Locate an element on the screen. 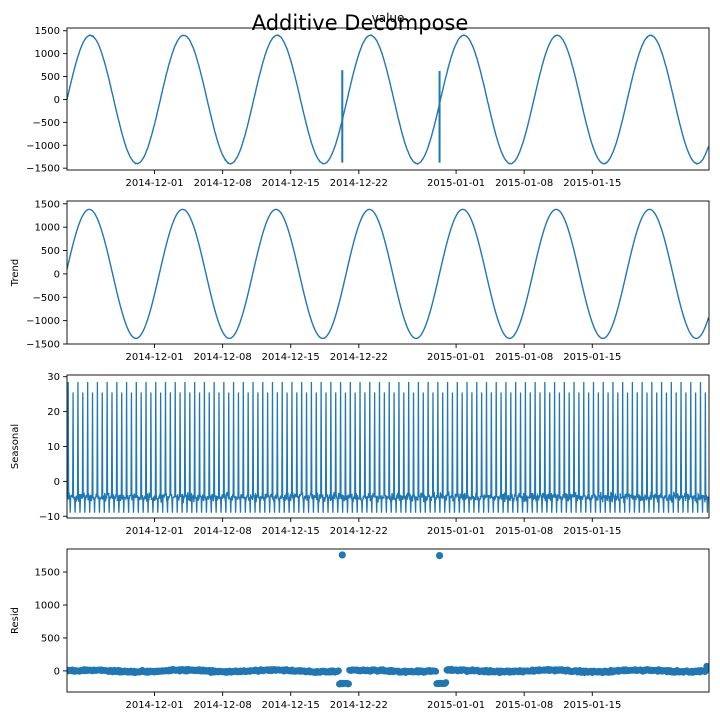 The width and height of the screenshot is (720, 720). y-tick-label: 10 is located at coordinates (53, 447).